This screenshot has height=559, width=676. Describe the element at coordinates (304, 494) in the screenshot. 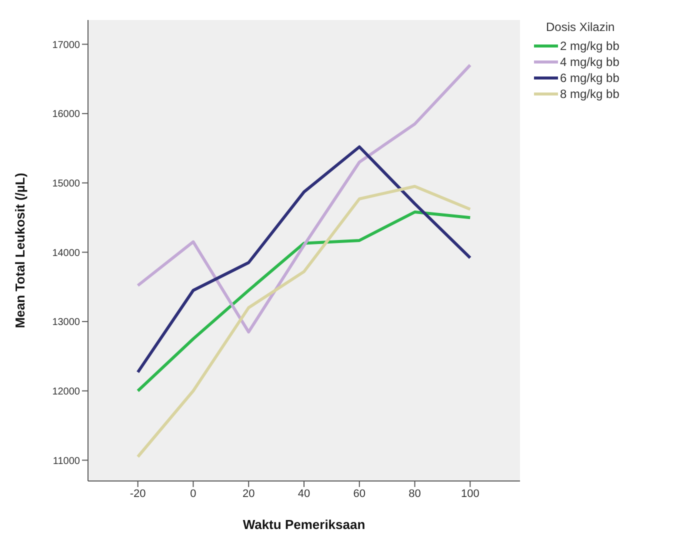

I see `x-tick-label: 40` at that location.